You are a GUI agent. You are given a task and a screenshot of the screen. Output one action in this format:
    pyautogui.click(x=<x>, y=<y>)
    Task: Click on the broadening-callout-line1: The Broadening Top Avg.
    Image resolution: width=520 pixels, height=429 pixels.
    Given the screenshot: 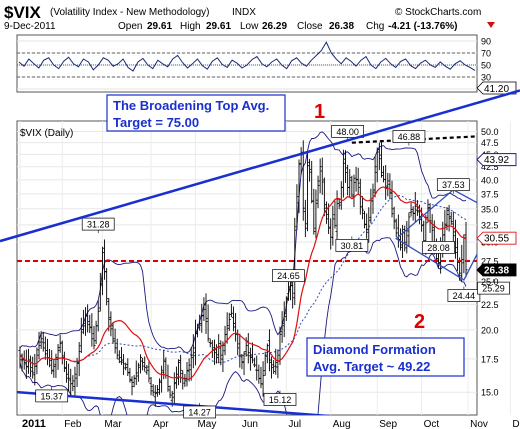 What is the action you would take?
    pyautogui.click(x=191, y=105)
    